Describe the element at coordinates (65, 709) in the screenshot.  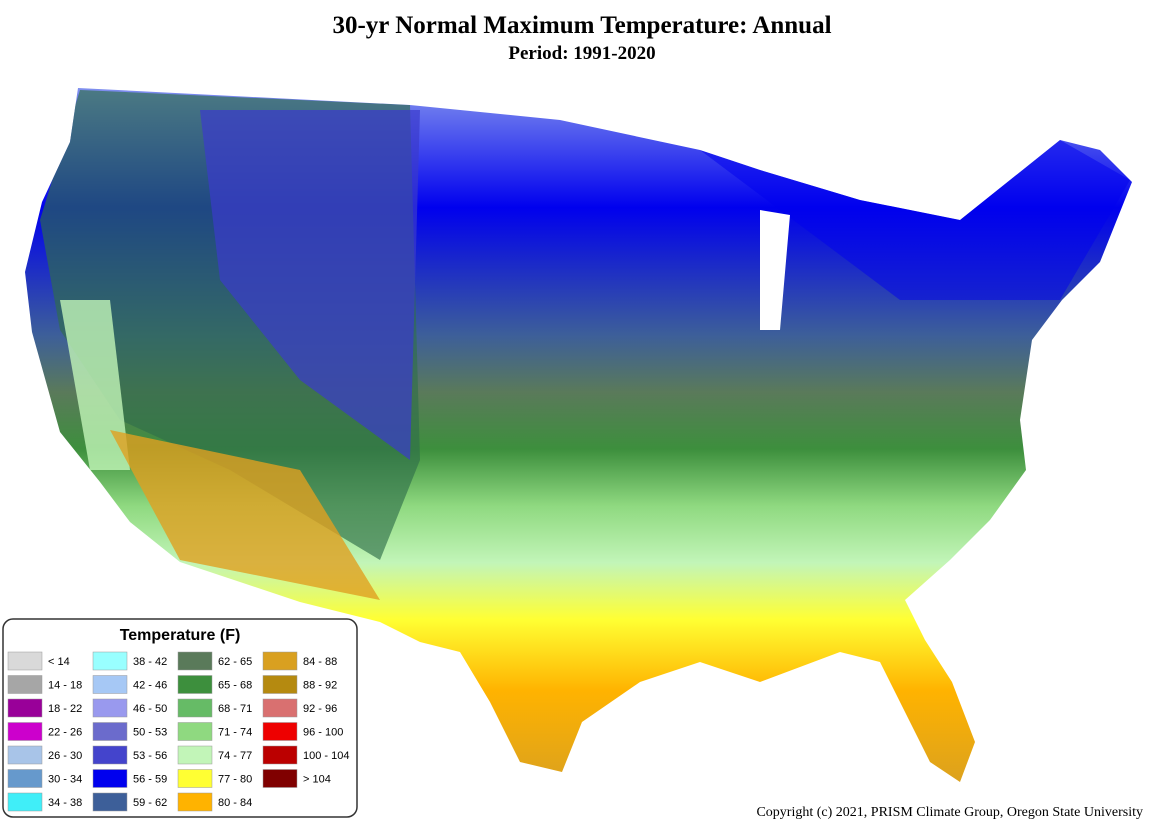
I see `legend-label: 18 - 22` at that location.